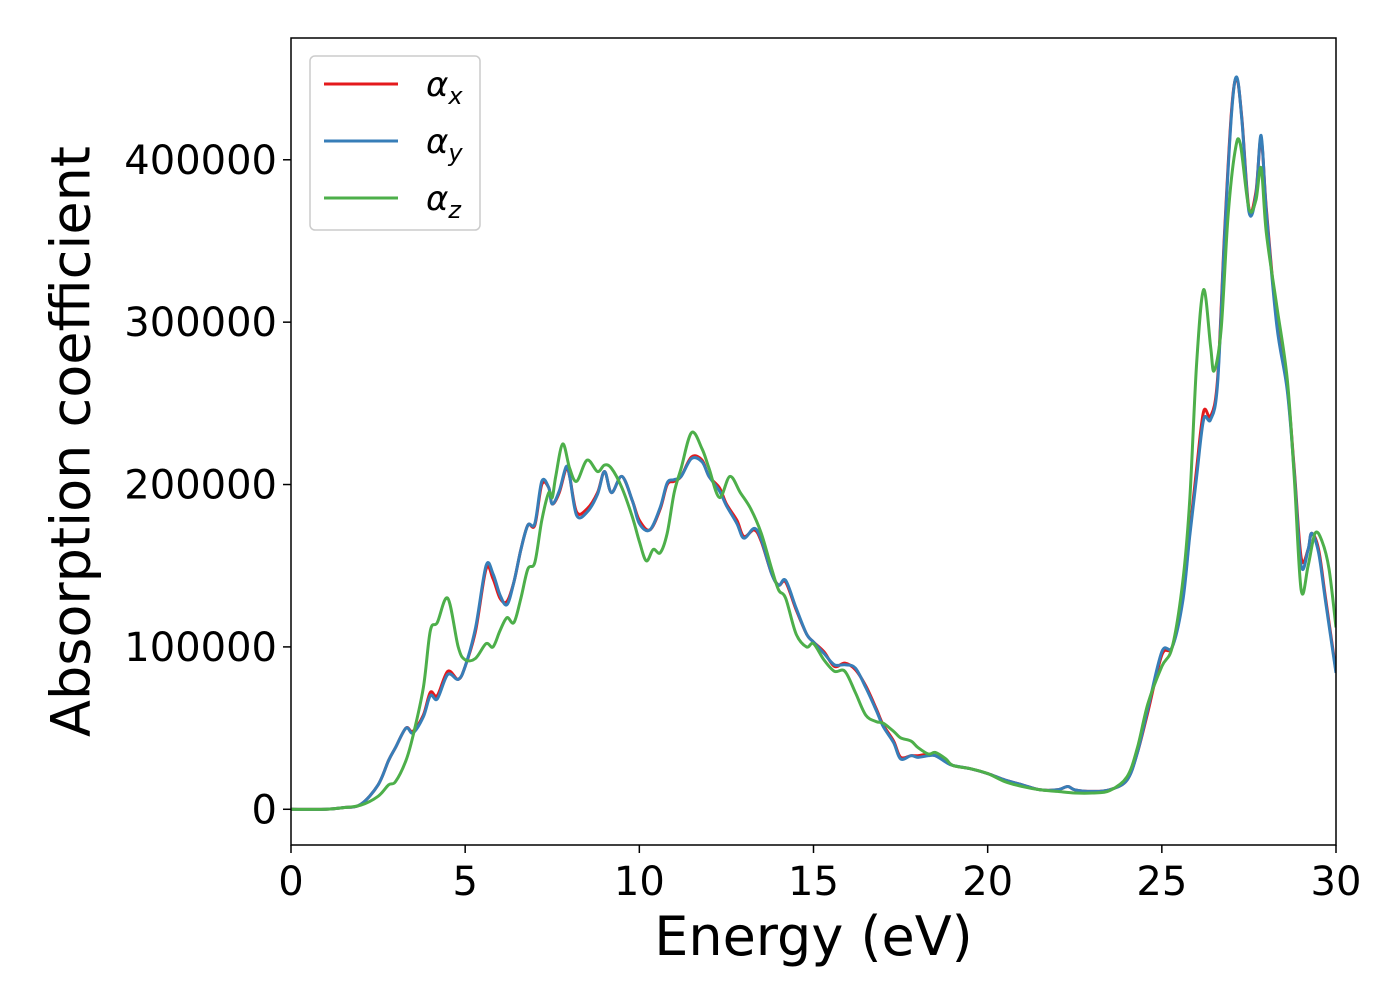  Describe the element at coordinates (813, 936) in the screenshot. I see `x-axis-label: Energy (eV)` at that location.